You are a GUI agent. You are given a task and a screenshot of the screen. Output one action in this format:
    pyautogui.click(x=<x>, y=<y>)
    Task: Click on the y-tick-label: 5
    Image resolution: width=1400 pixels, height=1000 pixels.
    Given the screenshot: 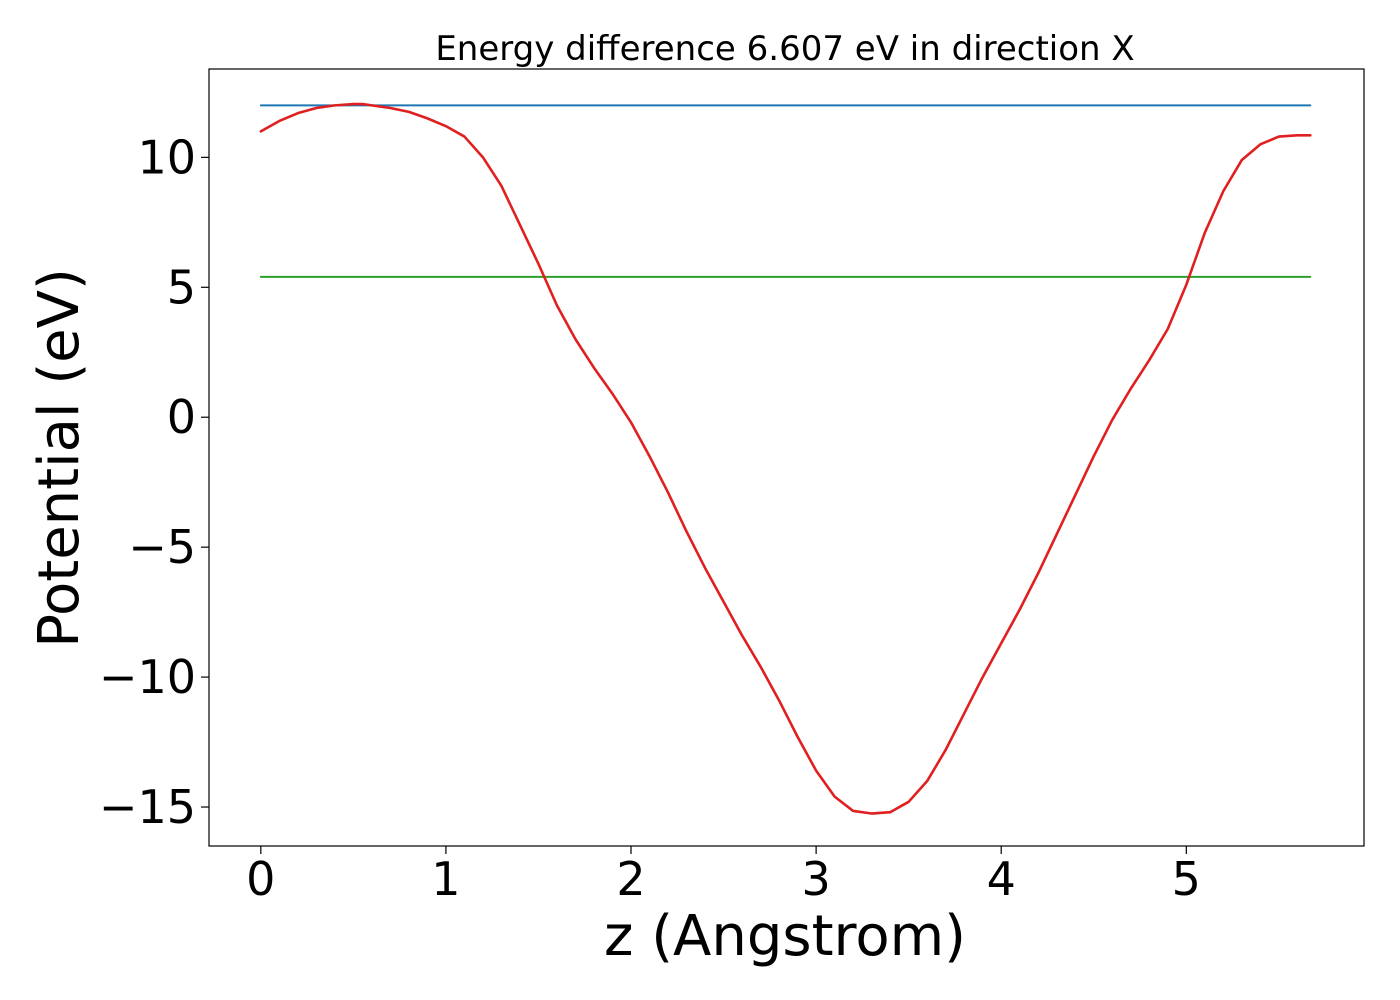 What is the action you would take?
    pyautogui.click(x=181, y=287)
    